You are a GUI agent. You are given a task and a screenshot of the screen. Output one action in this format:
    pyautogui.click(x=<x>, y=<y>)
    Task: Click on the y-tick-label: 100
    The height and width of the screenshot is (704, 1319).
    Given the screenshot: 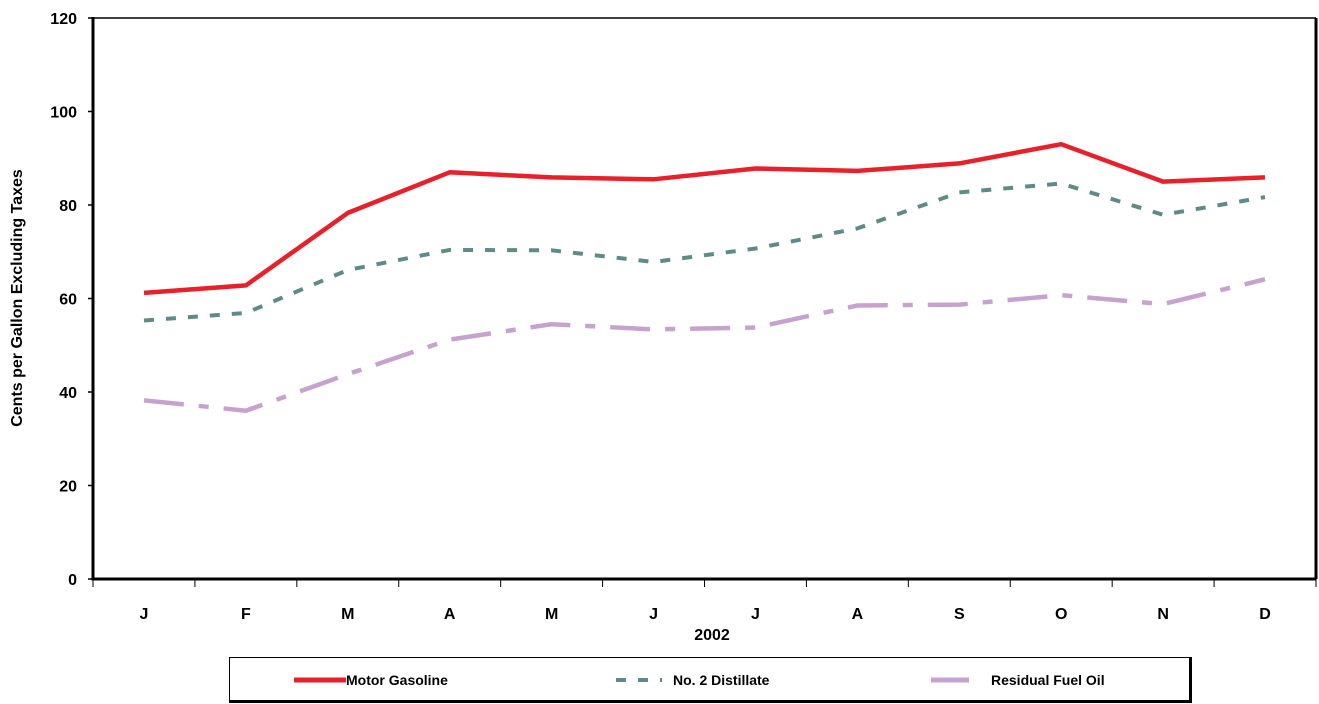 What is the action you would take?
    pyautogui.click(x=63, y=113)
    